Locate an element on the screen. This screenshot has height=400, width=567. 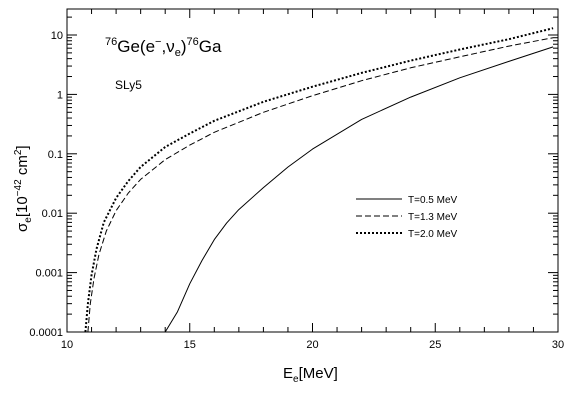
reaction-mass2: 76 is located at coordinates (193, 42).